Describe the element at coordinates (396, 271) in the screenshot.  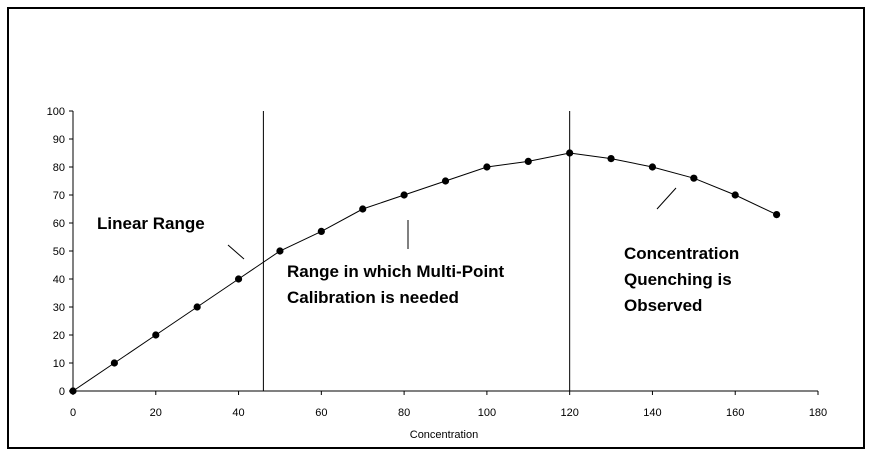
I see `annotation-multi-point-line-1: Range in which Multi-Point` at that location.